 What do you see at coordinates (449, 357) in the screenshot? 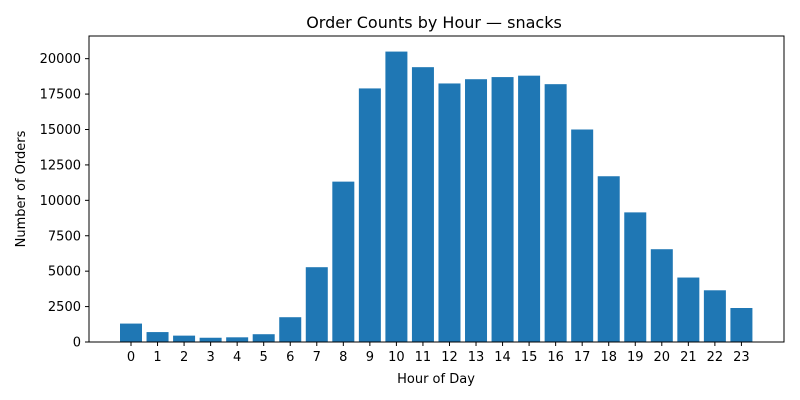
I see `x-tick-label: 12` at bounding box center [449, 357].